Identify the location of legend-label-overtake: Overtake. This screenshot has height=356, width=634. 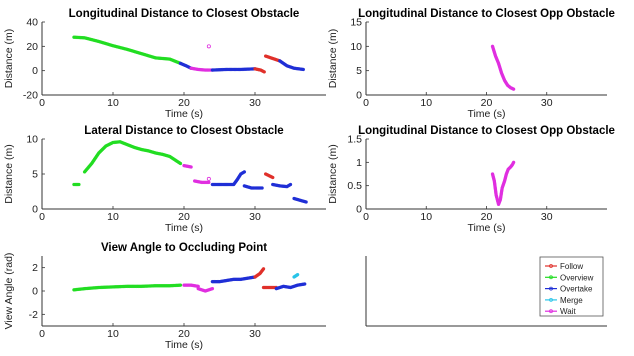
(576, 289).